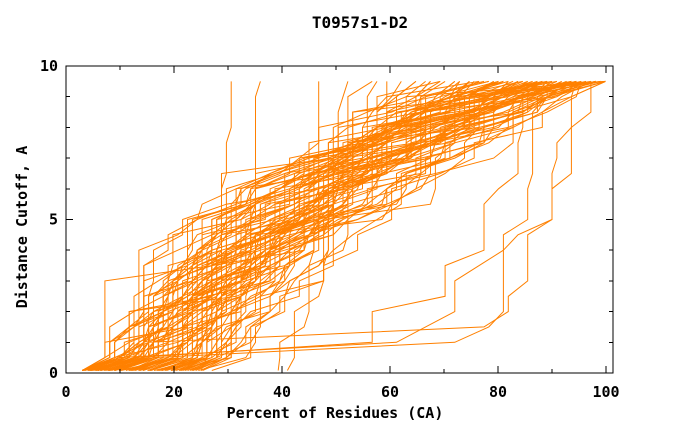 The height and width of the screenshot is (440, 680). I want to click on x-axis-label: Percent of Residues (CA), so click(335, 413).